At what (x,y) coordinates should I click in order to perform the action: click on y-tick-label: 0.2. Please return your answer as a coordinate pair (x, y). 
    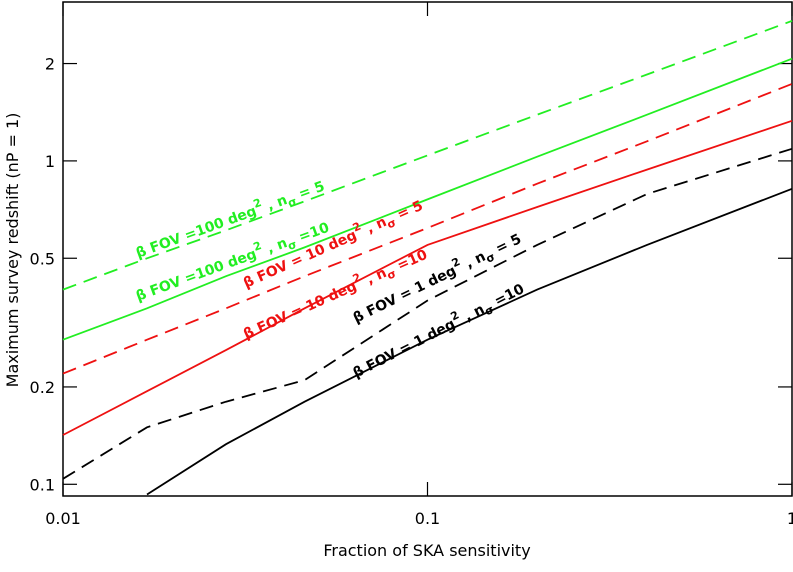
    Looking at the image, I should click on (42, 387).